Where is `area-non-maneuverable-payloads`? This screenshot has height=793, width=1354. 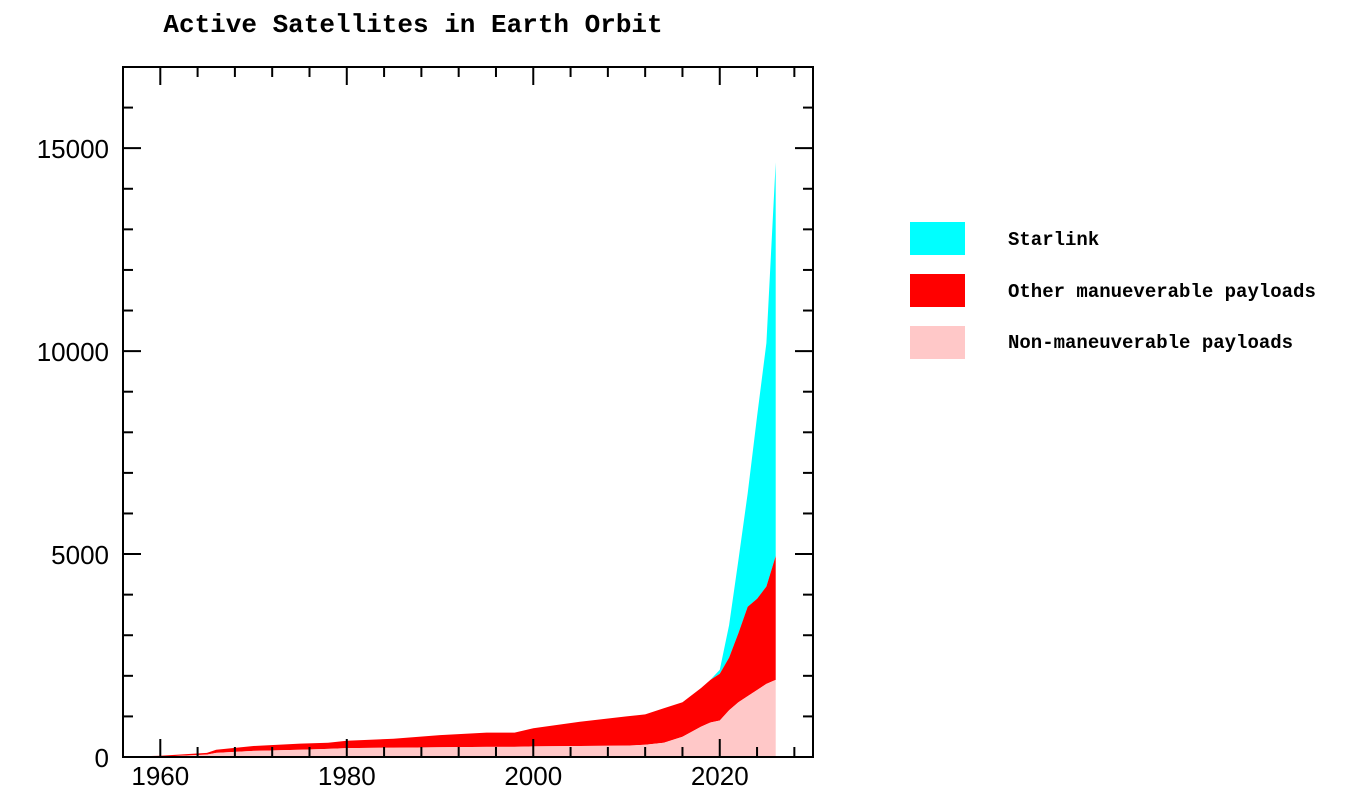 area-non-maneuverable-payloads is located at coordinates (458, 718).